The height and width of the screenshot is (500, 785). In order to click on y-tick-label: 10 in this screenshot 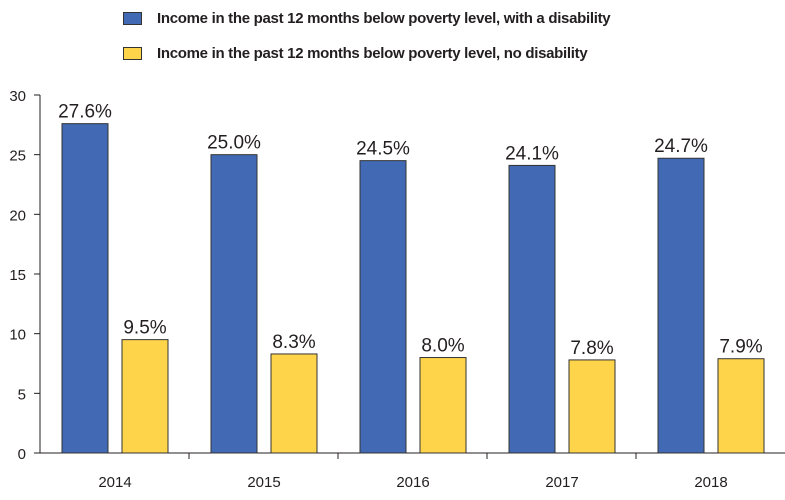, I will do `click(17, 335)`.